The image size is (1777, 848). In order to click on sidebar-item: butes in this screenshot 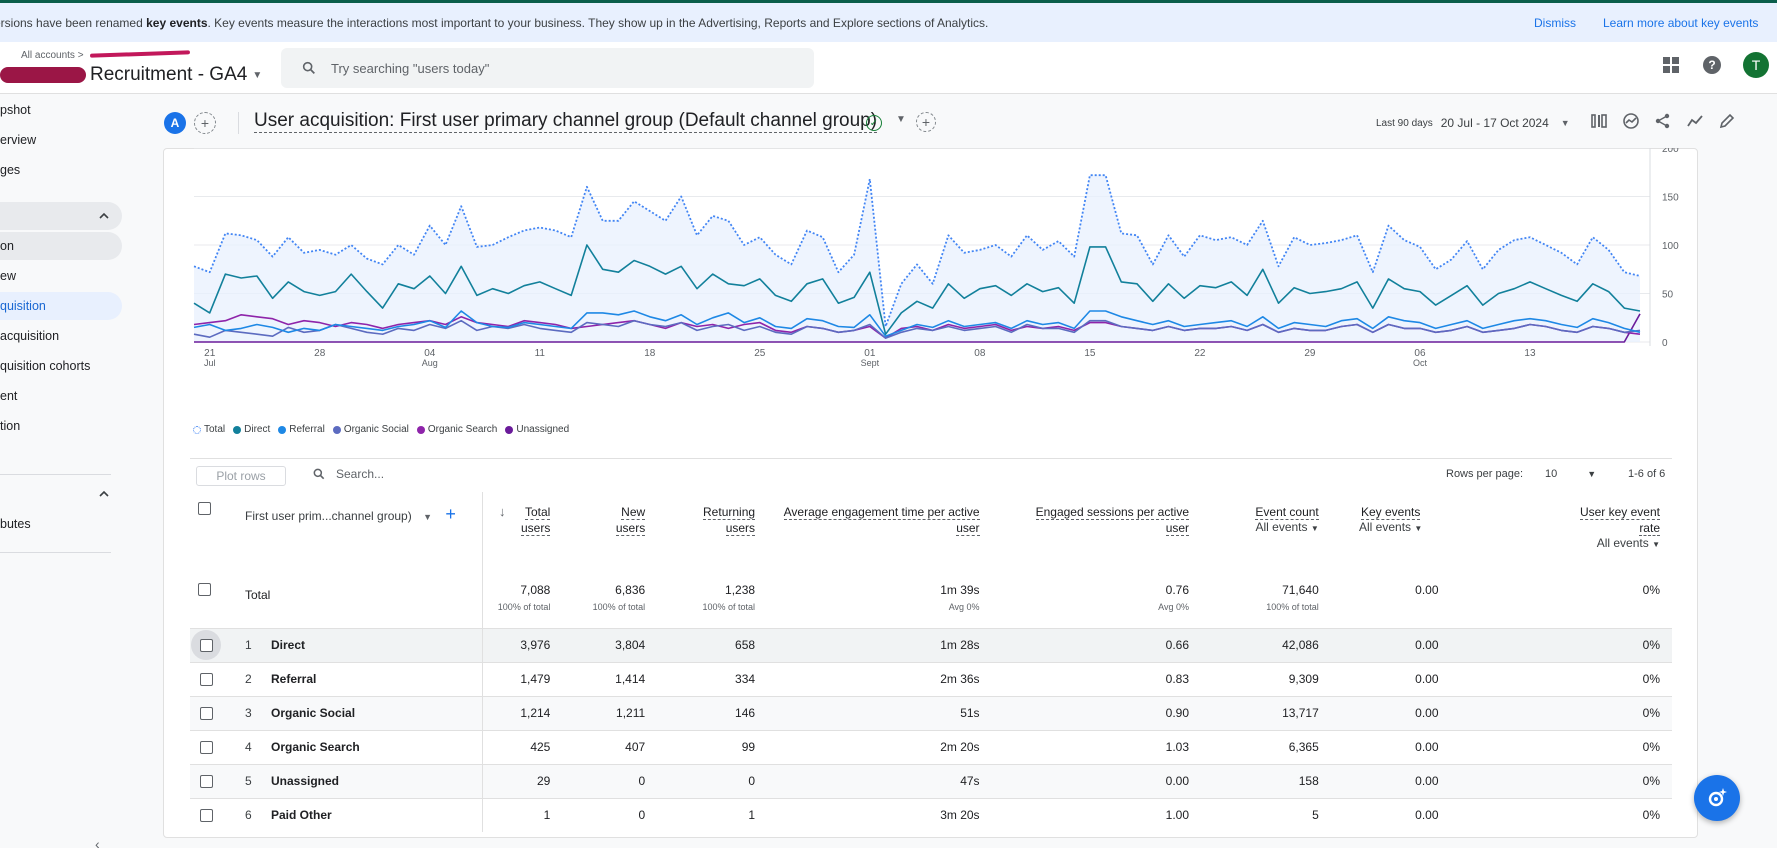, I will do `click(61, 524)`.